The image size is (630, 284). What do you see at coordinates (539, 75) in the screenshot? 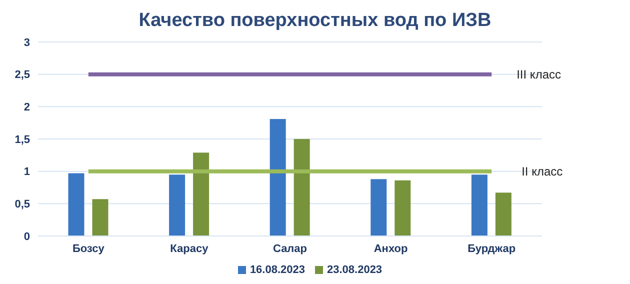
I see `ref-line-label: III класс` at bounding box center [539, 75].